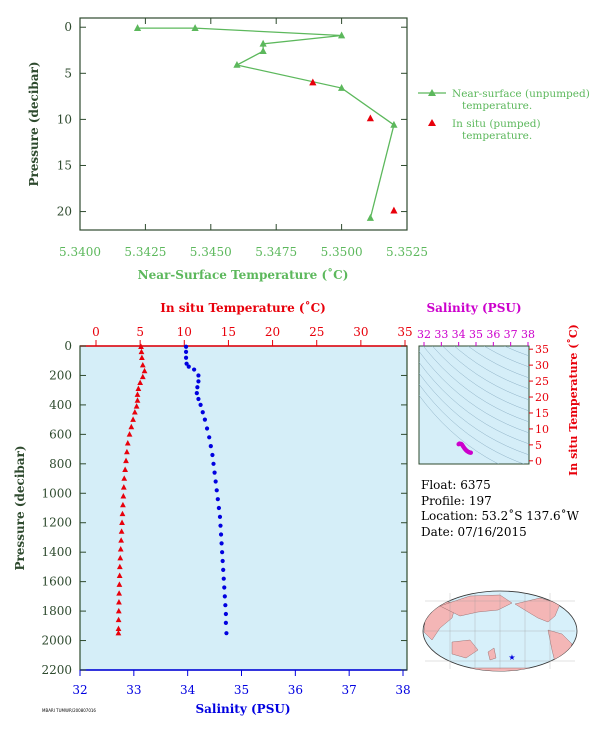 This screenshot has height=732, width=601. What do you see at coordinates (60, 434) in the screenshot?
I see `pressure-tick-label: 600` at bounding box center [60, 434].